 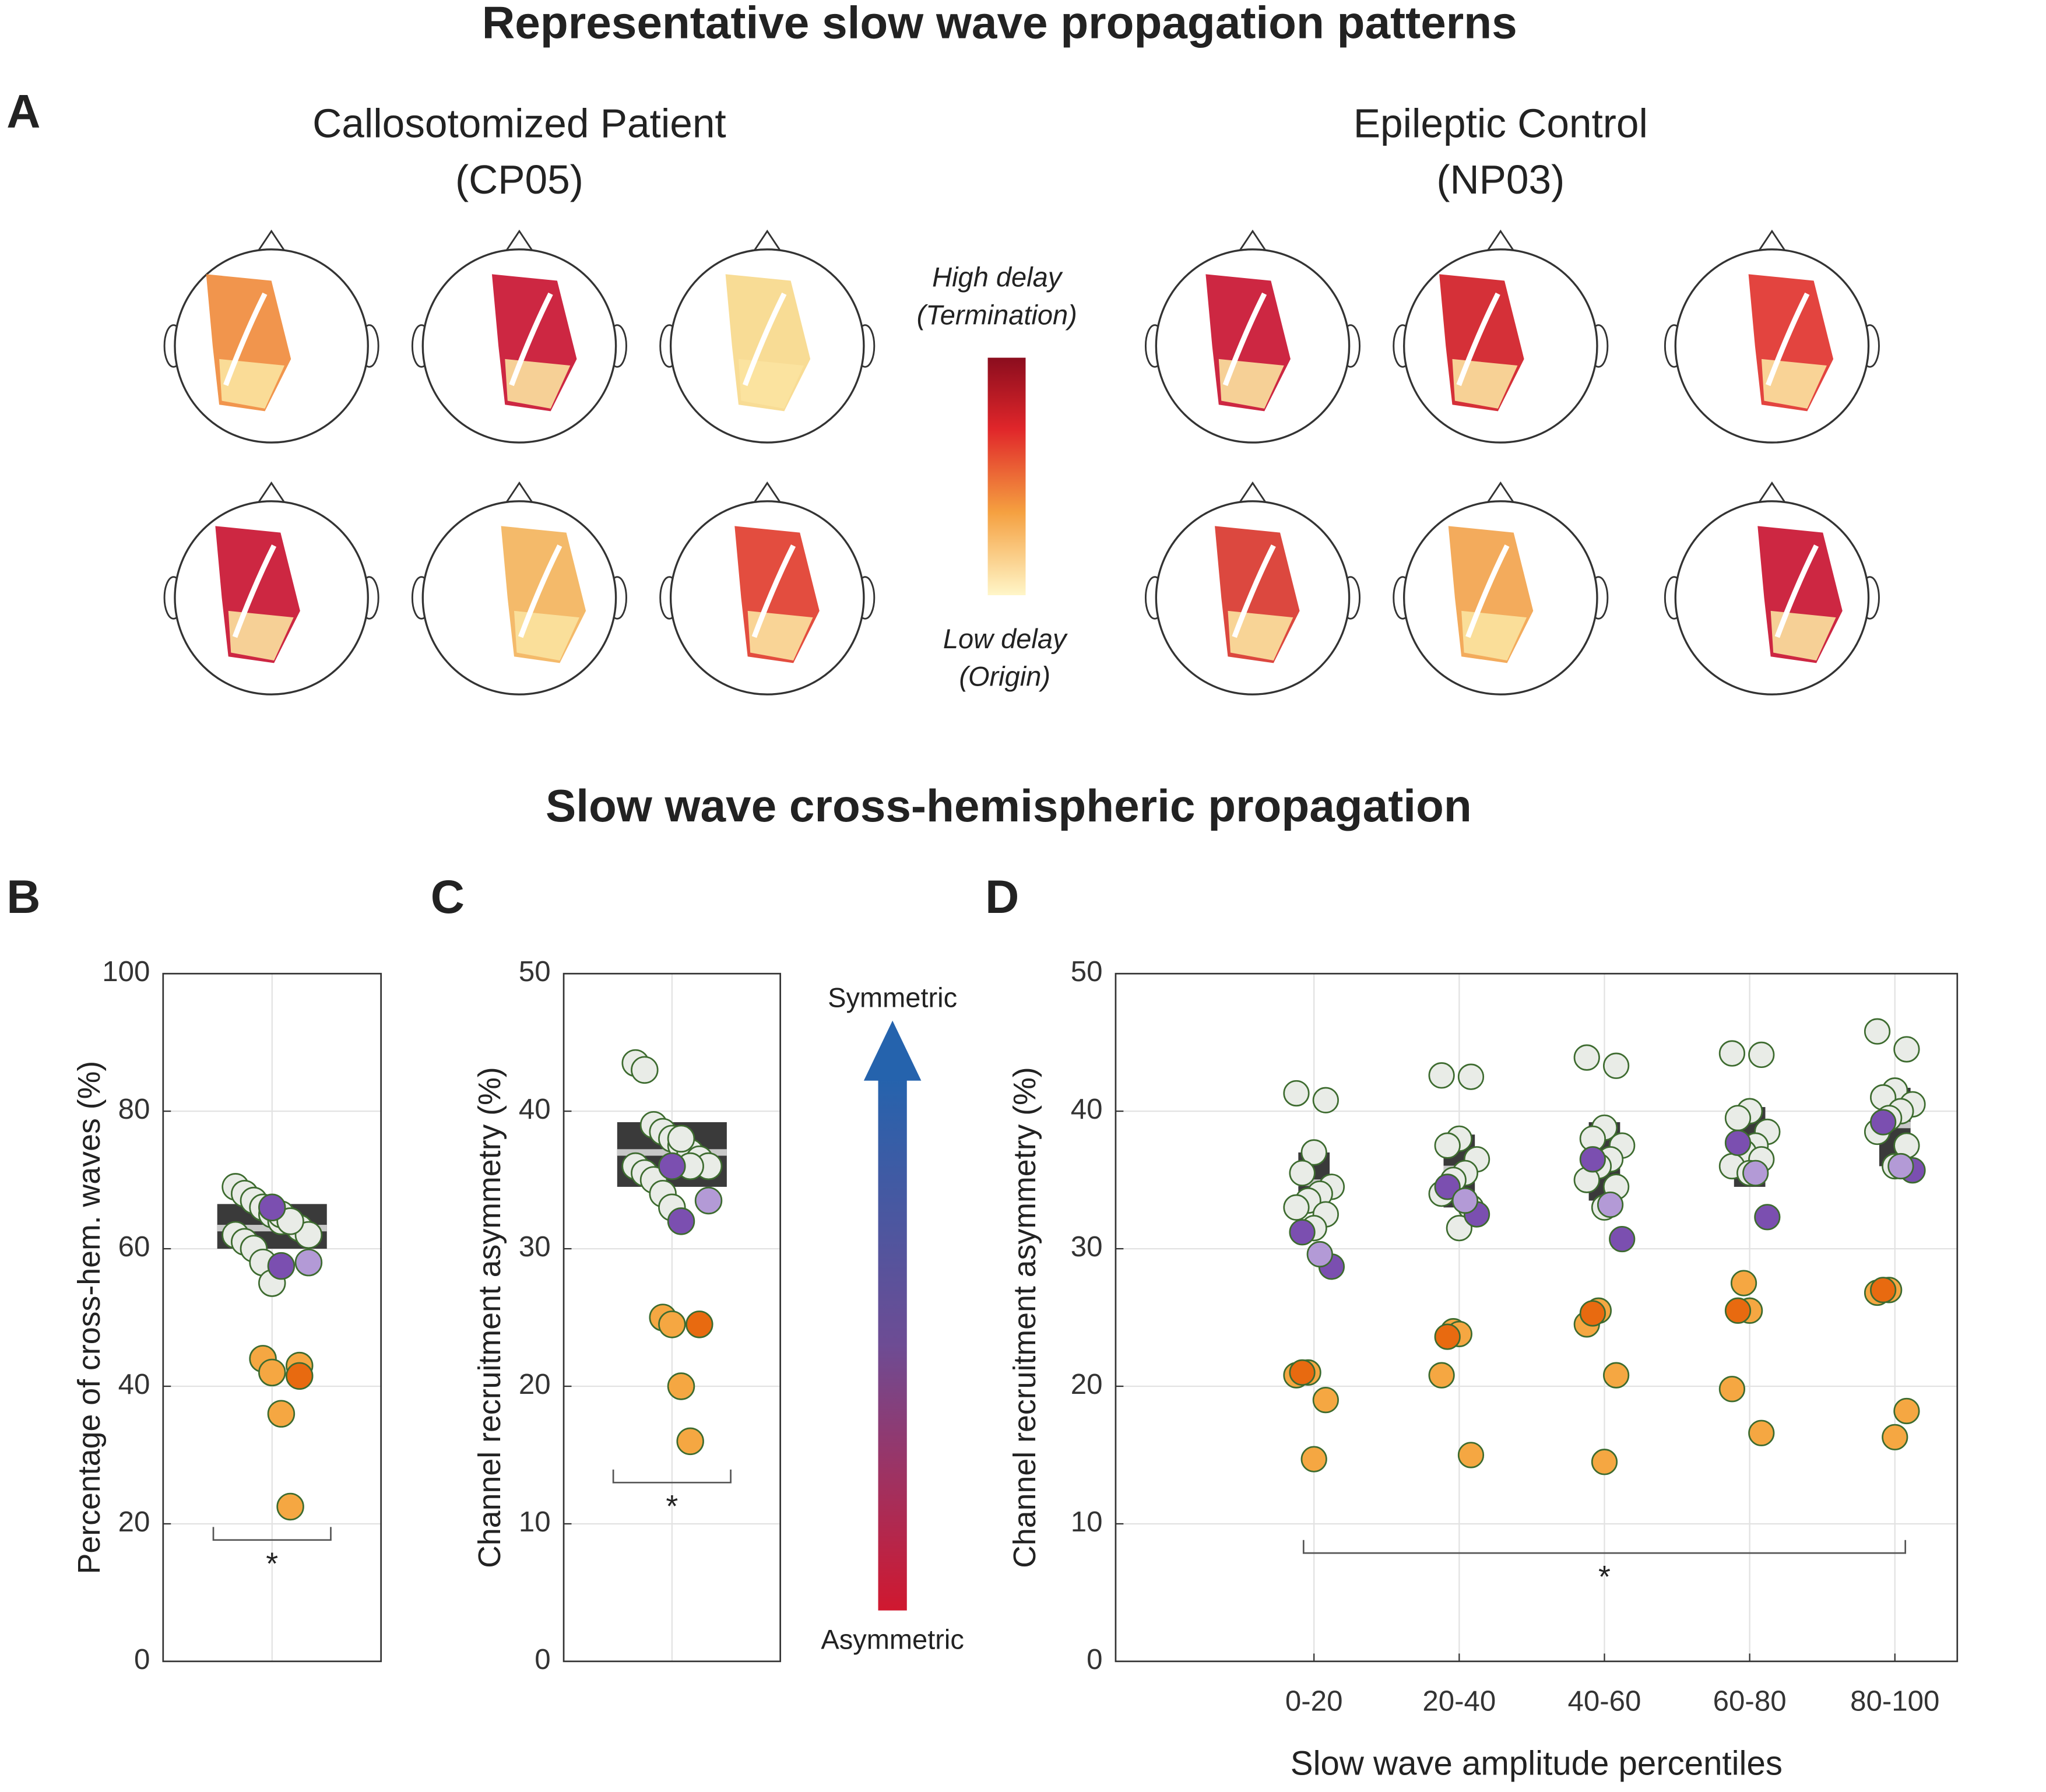 What do you see at coordinates (272, 1318) in the screenshot?
I see `axes-frame` at bounding box center [272, 1318].